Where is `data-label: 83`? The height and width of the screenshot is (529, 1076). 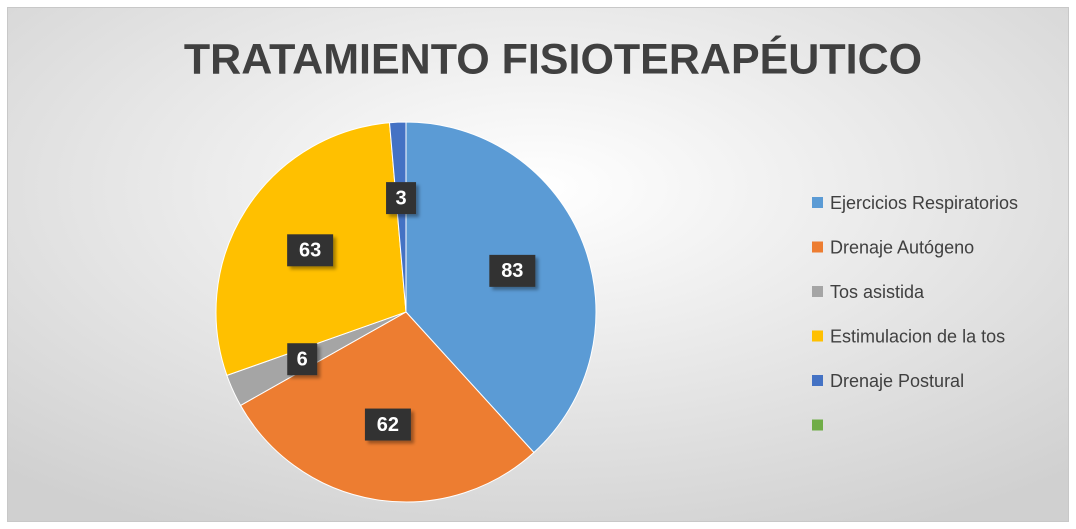 data-label: 83 is located at coordinates (512, 271).